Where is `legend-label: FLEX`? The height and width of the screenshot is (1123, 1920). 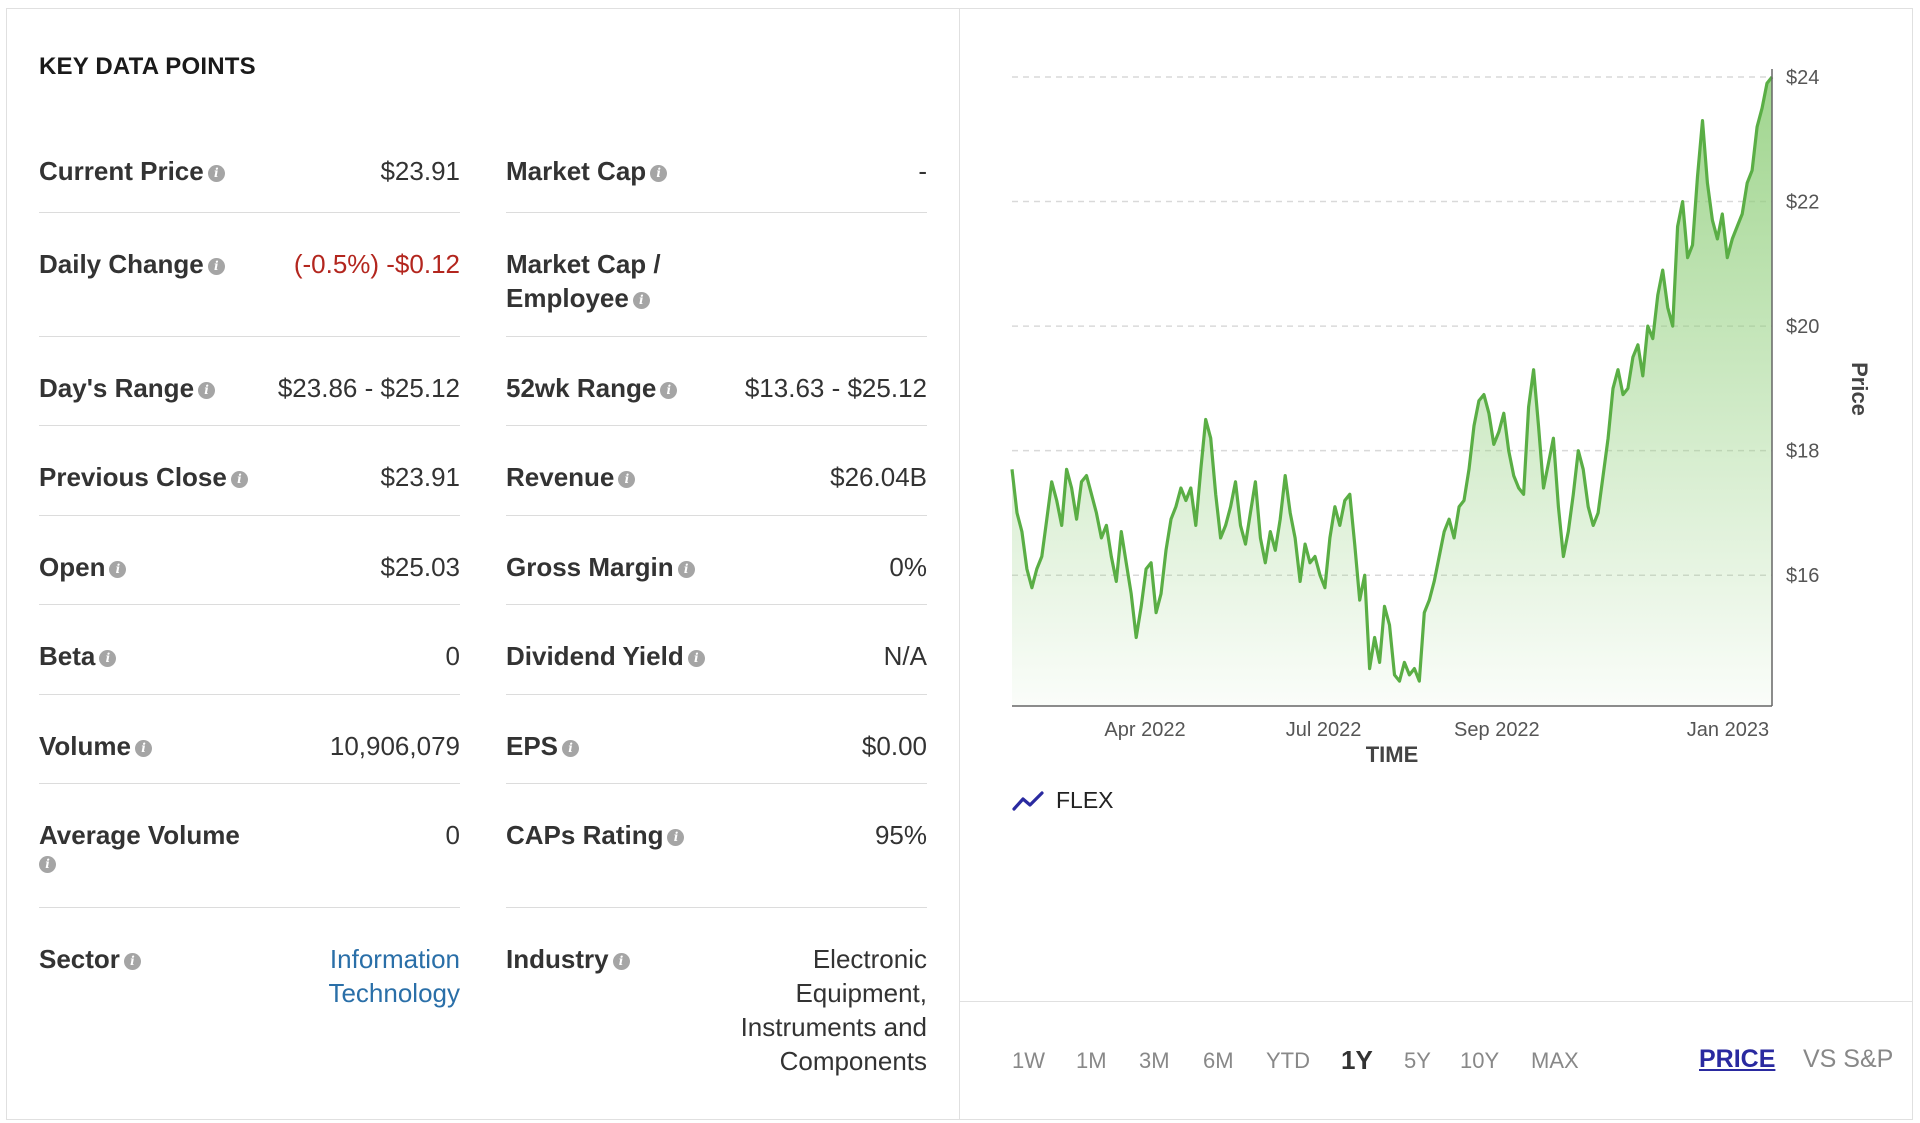
legend-label: FLEX is located at coordinates (1085, 800).